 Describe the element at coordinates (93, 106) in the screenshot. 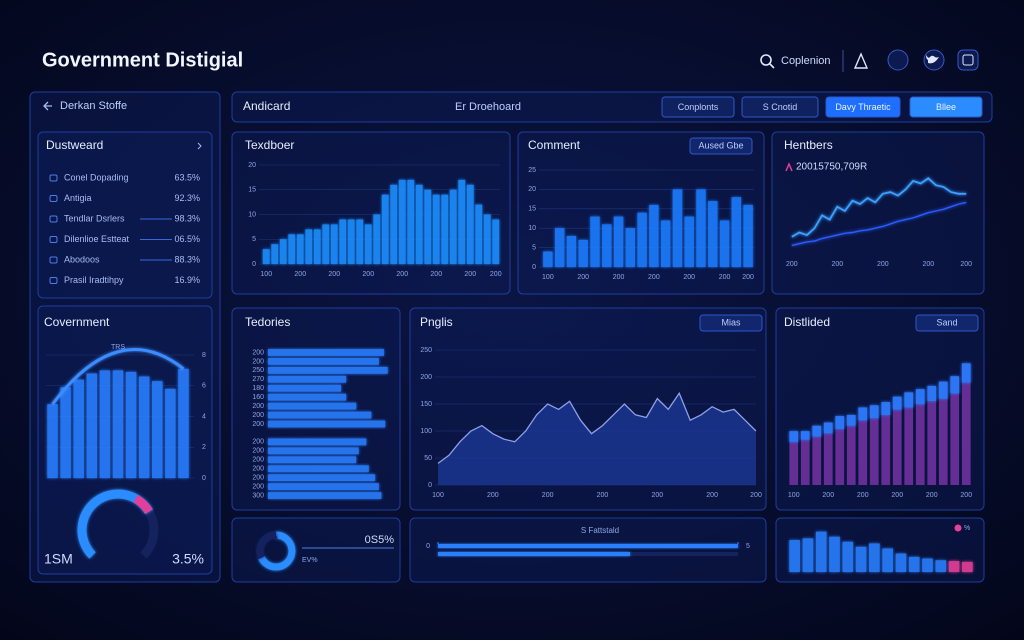

I see `sidebar-back: Derkan Stoffe` at that location.